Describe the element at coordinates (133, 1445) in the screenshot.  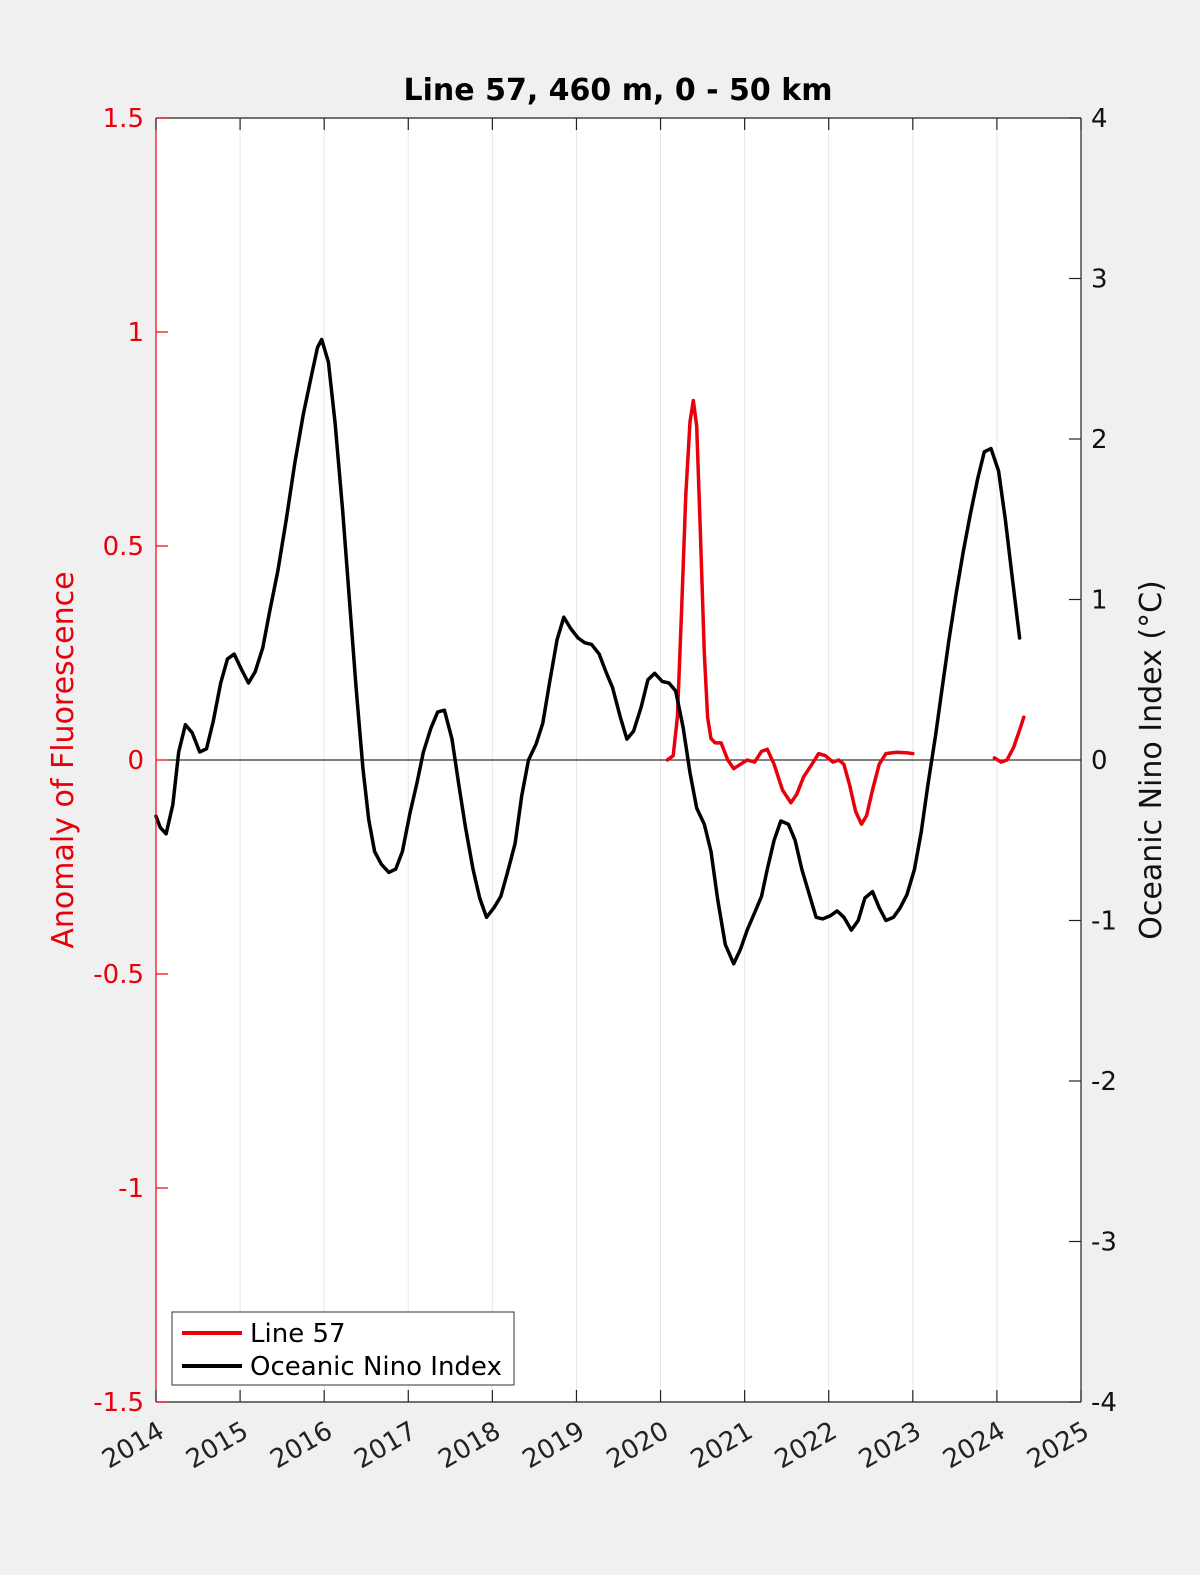
I see `x-tick-label: 2014` at that location.